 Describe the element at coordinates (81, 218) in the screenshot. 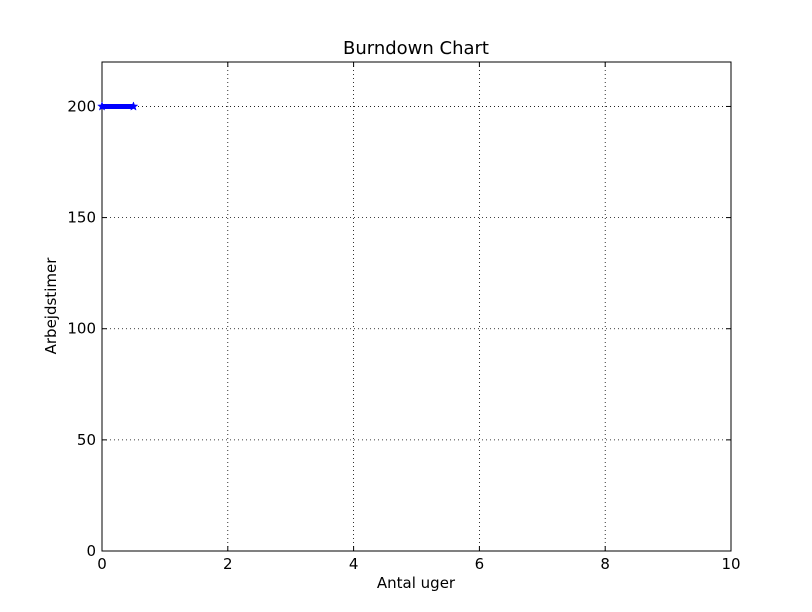

I see `y-tick-label: 150` at that location.